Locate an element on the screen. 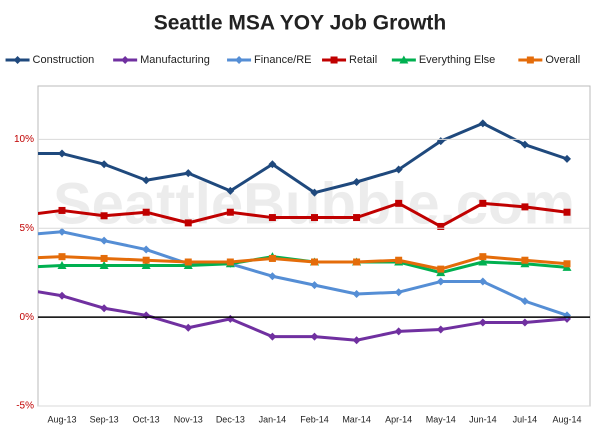 The image size is (600, 436). x-tick-label: Aug-14 is located at coordinates (566, 419).